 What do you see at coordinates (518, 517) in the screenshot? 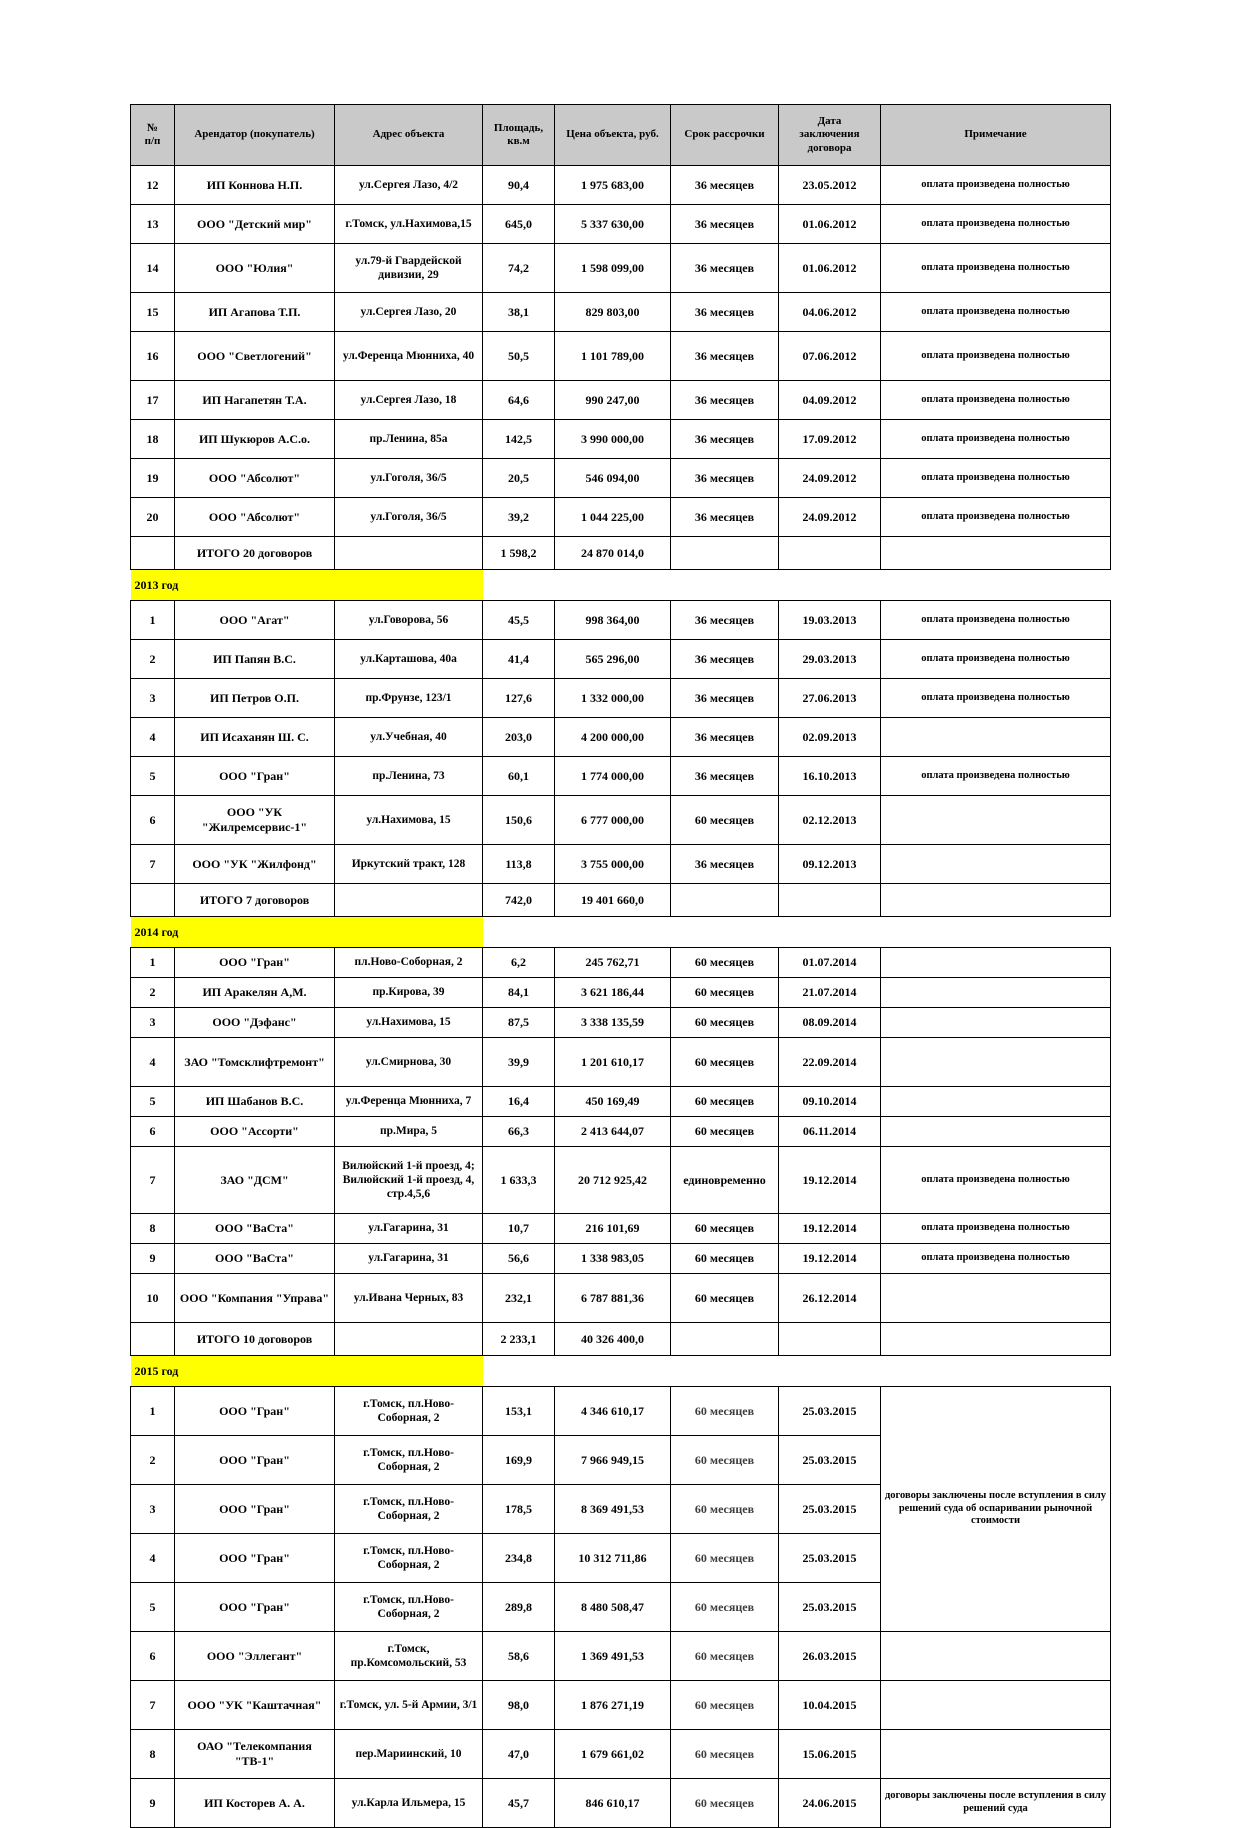
I see `cell-area: 39,2` at bounding box center [518, 517].